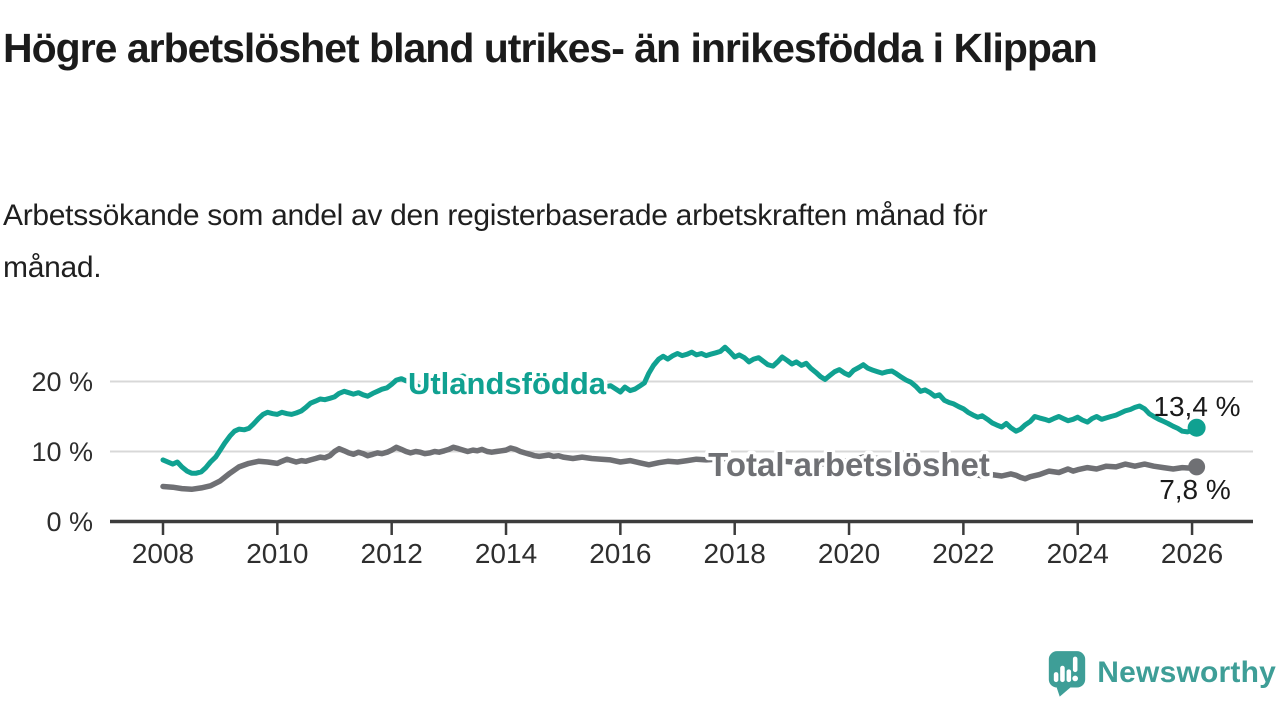  Describe the element at coordinates (69, 522) in the screenshot. I see `y-axis-tick-label: 0 %` at that location.